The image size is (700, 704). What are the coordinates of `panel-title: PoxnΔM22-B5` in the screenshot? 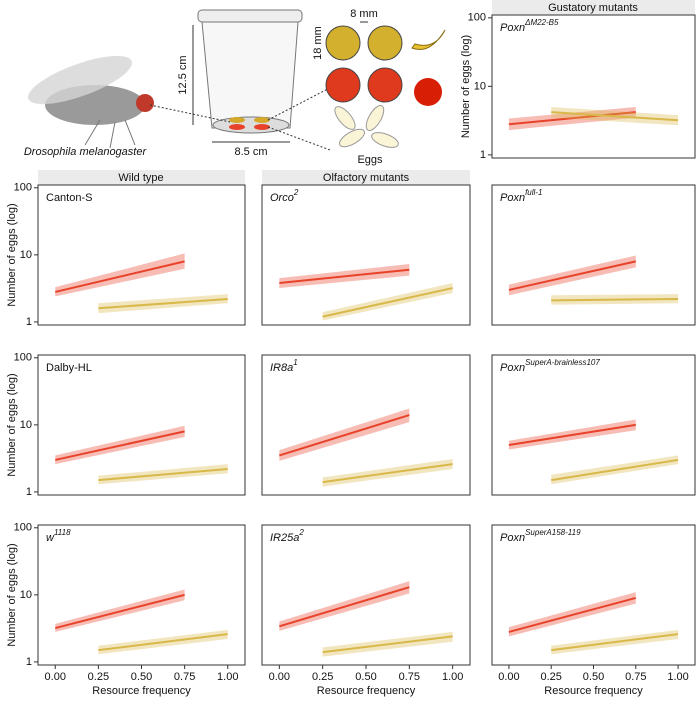 It's located at (529, 26).